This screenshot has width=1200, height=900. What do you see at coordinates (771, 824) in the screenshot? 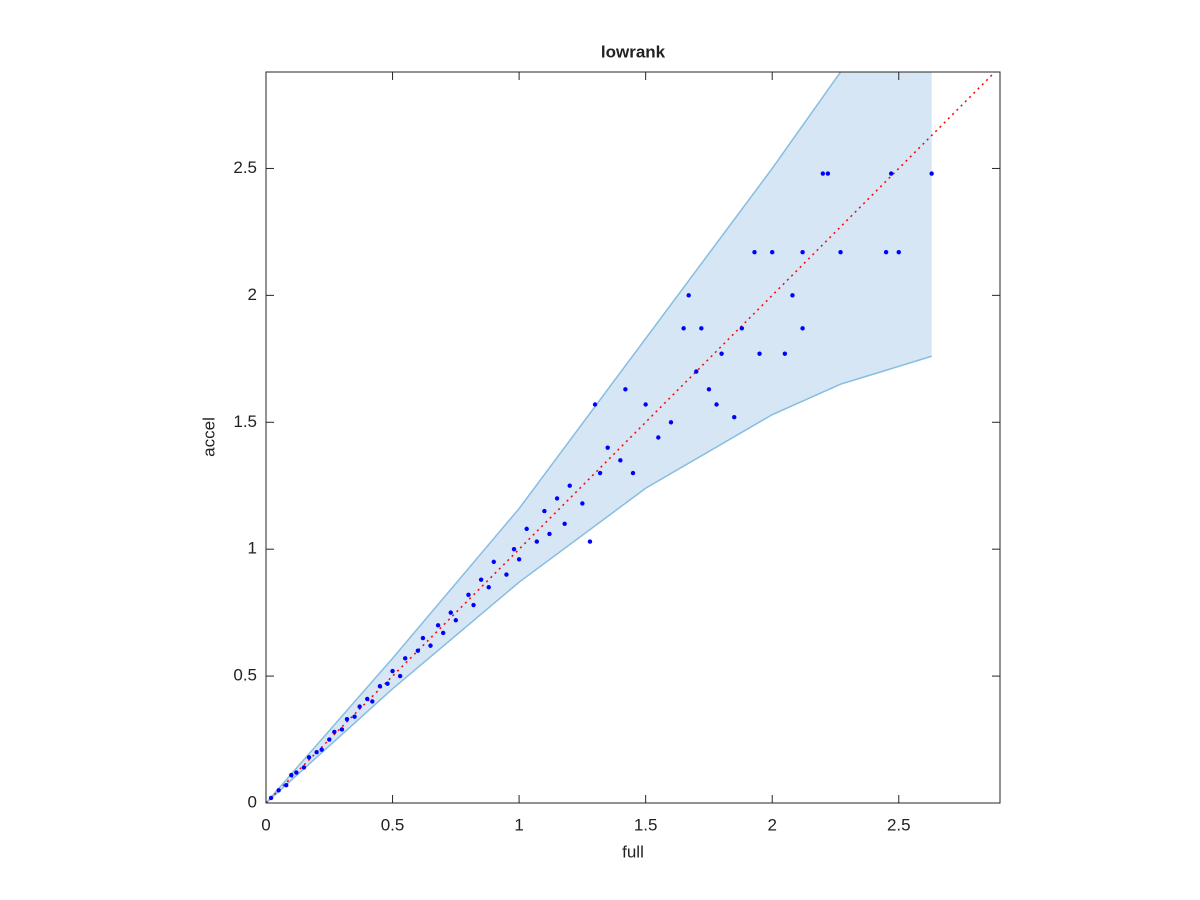
I see `x-tick-label: 2` at bounding box center [771, 824].